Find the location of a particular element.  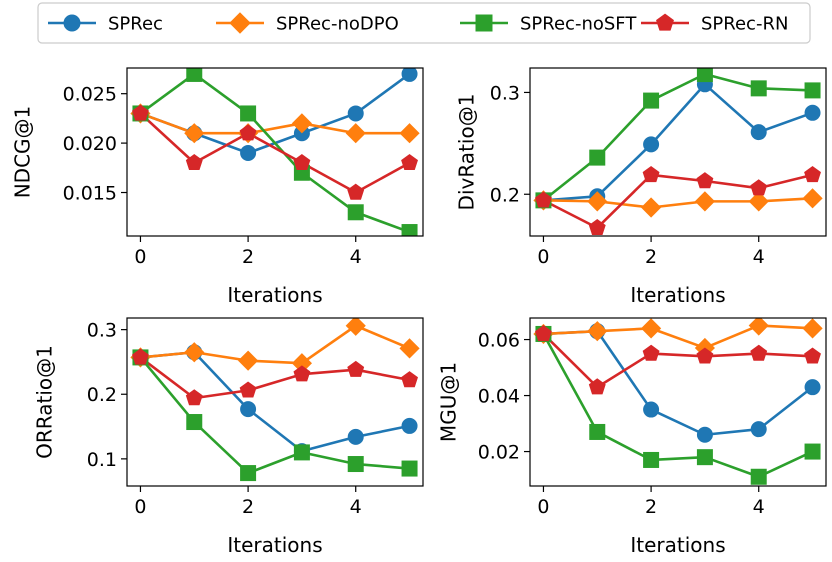

y-tick-label: 0.2 is located at coordinates (102, 395).